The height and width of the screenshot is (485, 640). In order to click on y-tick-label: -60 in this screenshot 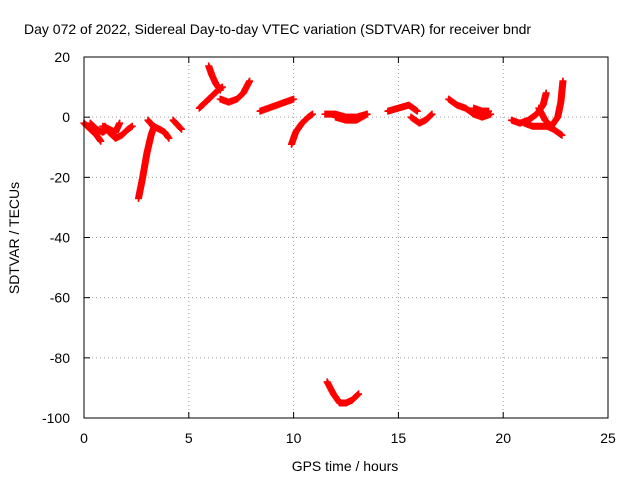, I will do `click(60, 298)`.